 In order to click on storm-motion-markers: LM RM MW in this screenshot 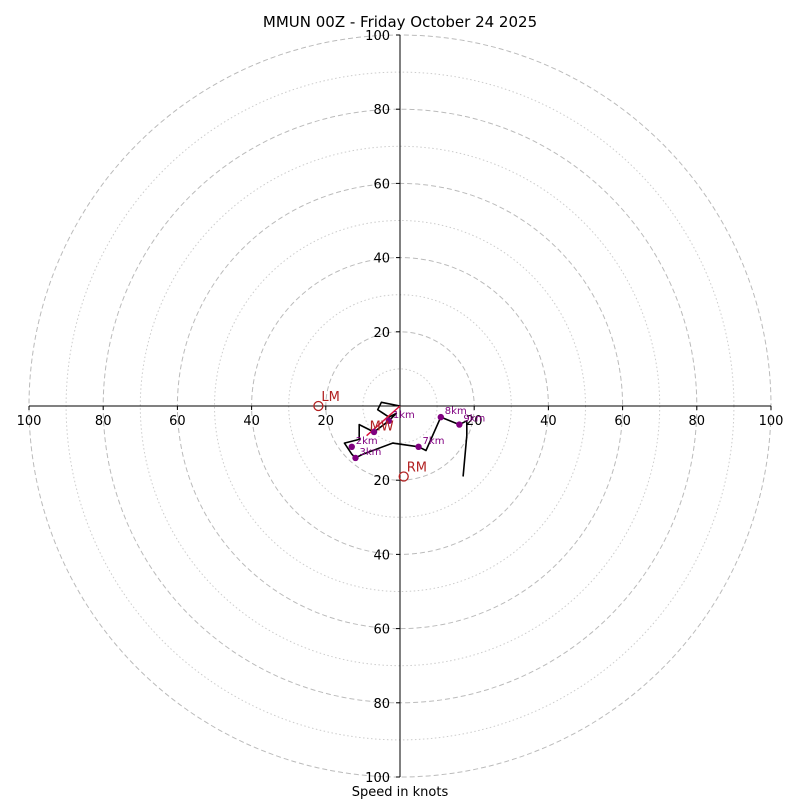, I will do `click(370, 436)`.